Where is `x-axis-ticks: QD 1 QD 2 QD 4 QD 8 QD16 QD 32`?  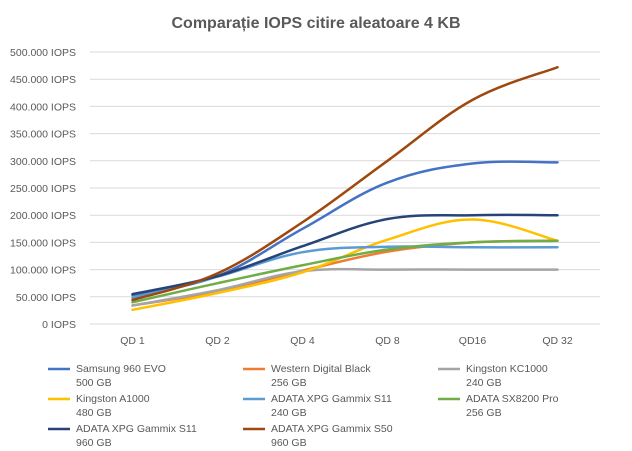
x-axis-ticks: QD 1 QD 2 QD 4 QD 8 QD16 QD 32 is located at coordinates (346, 341).